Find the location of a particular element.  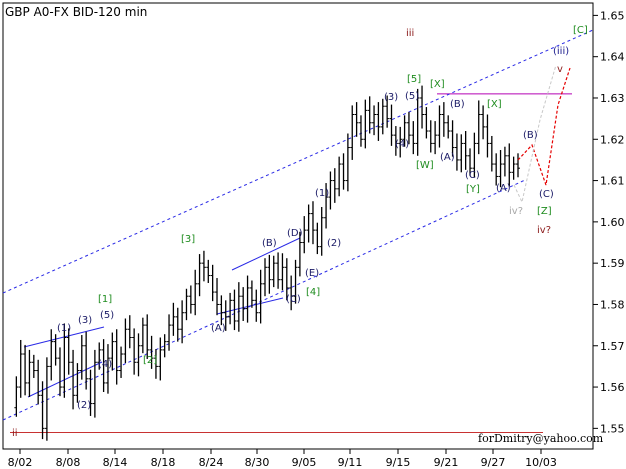

x-tick-label: 9/21 is located at coordinates (446, 462).